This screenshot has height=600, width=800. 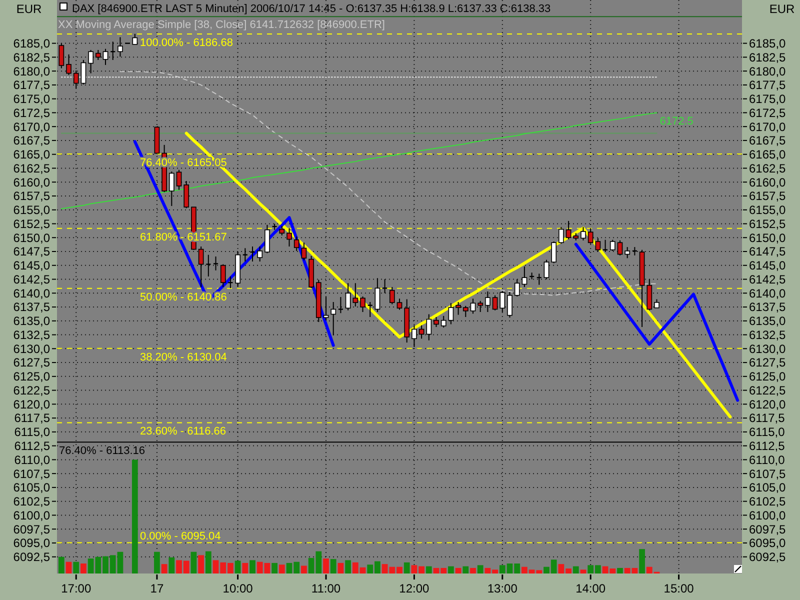 What do you see at coordinates (183, 357) in the screenshot?
I see `annotation: 38.20% - 6130.04` at bounding box center [183, 357].